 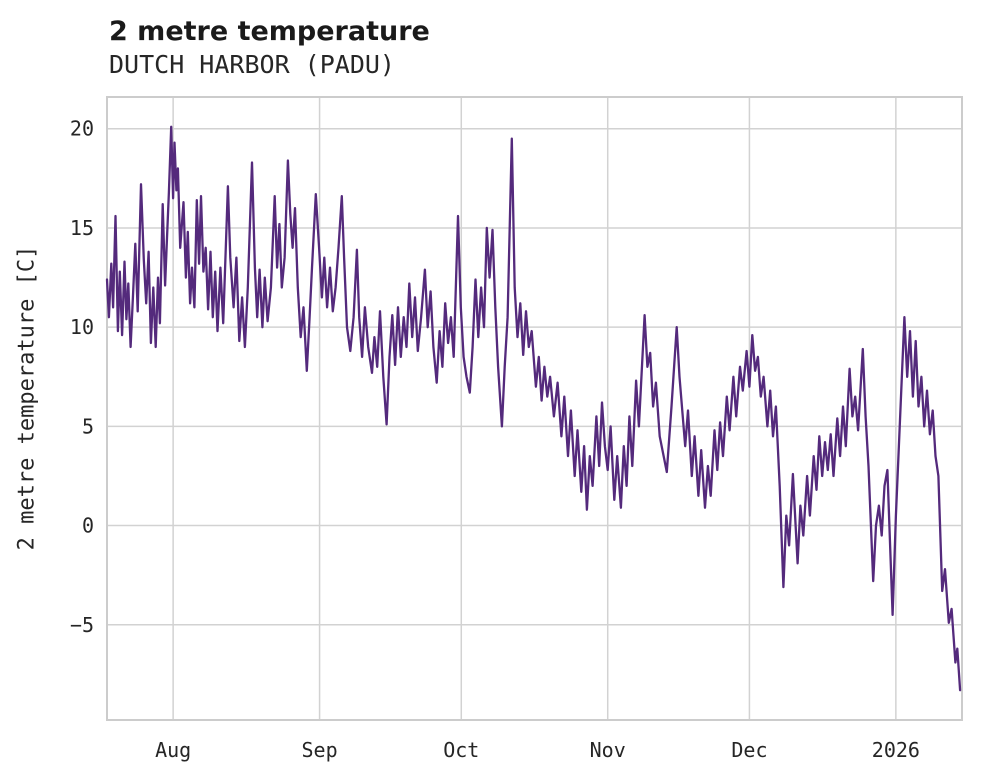 I want to click on y-tick-label: 0, so click(x=88, y=526).